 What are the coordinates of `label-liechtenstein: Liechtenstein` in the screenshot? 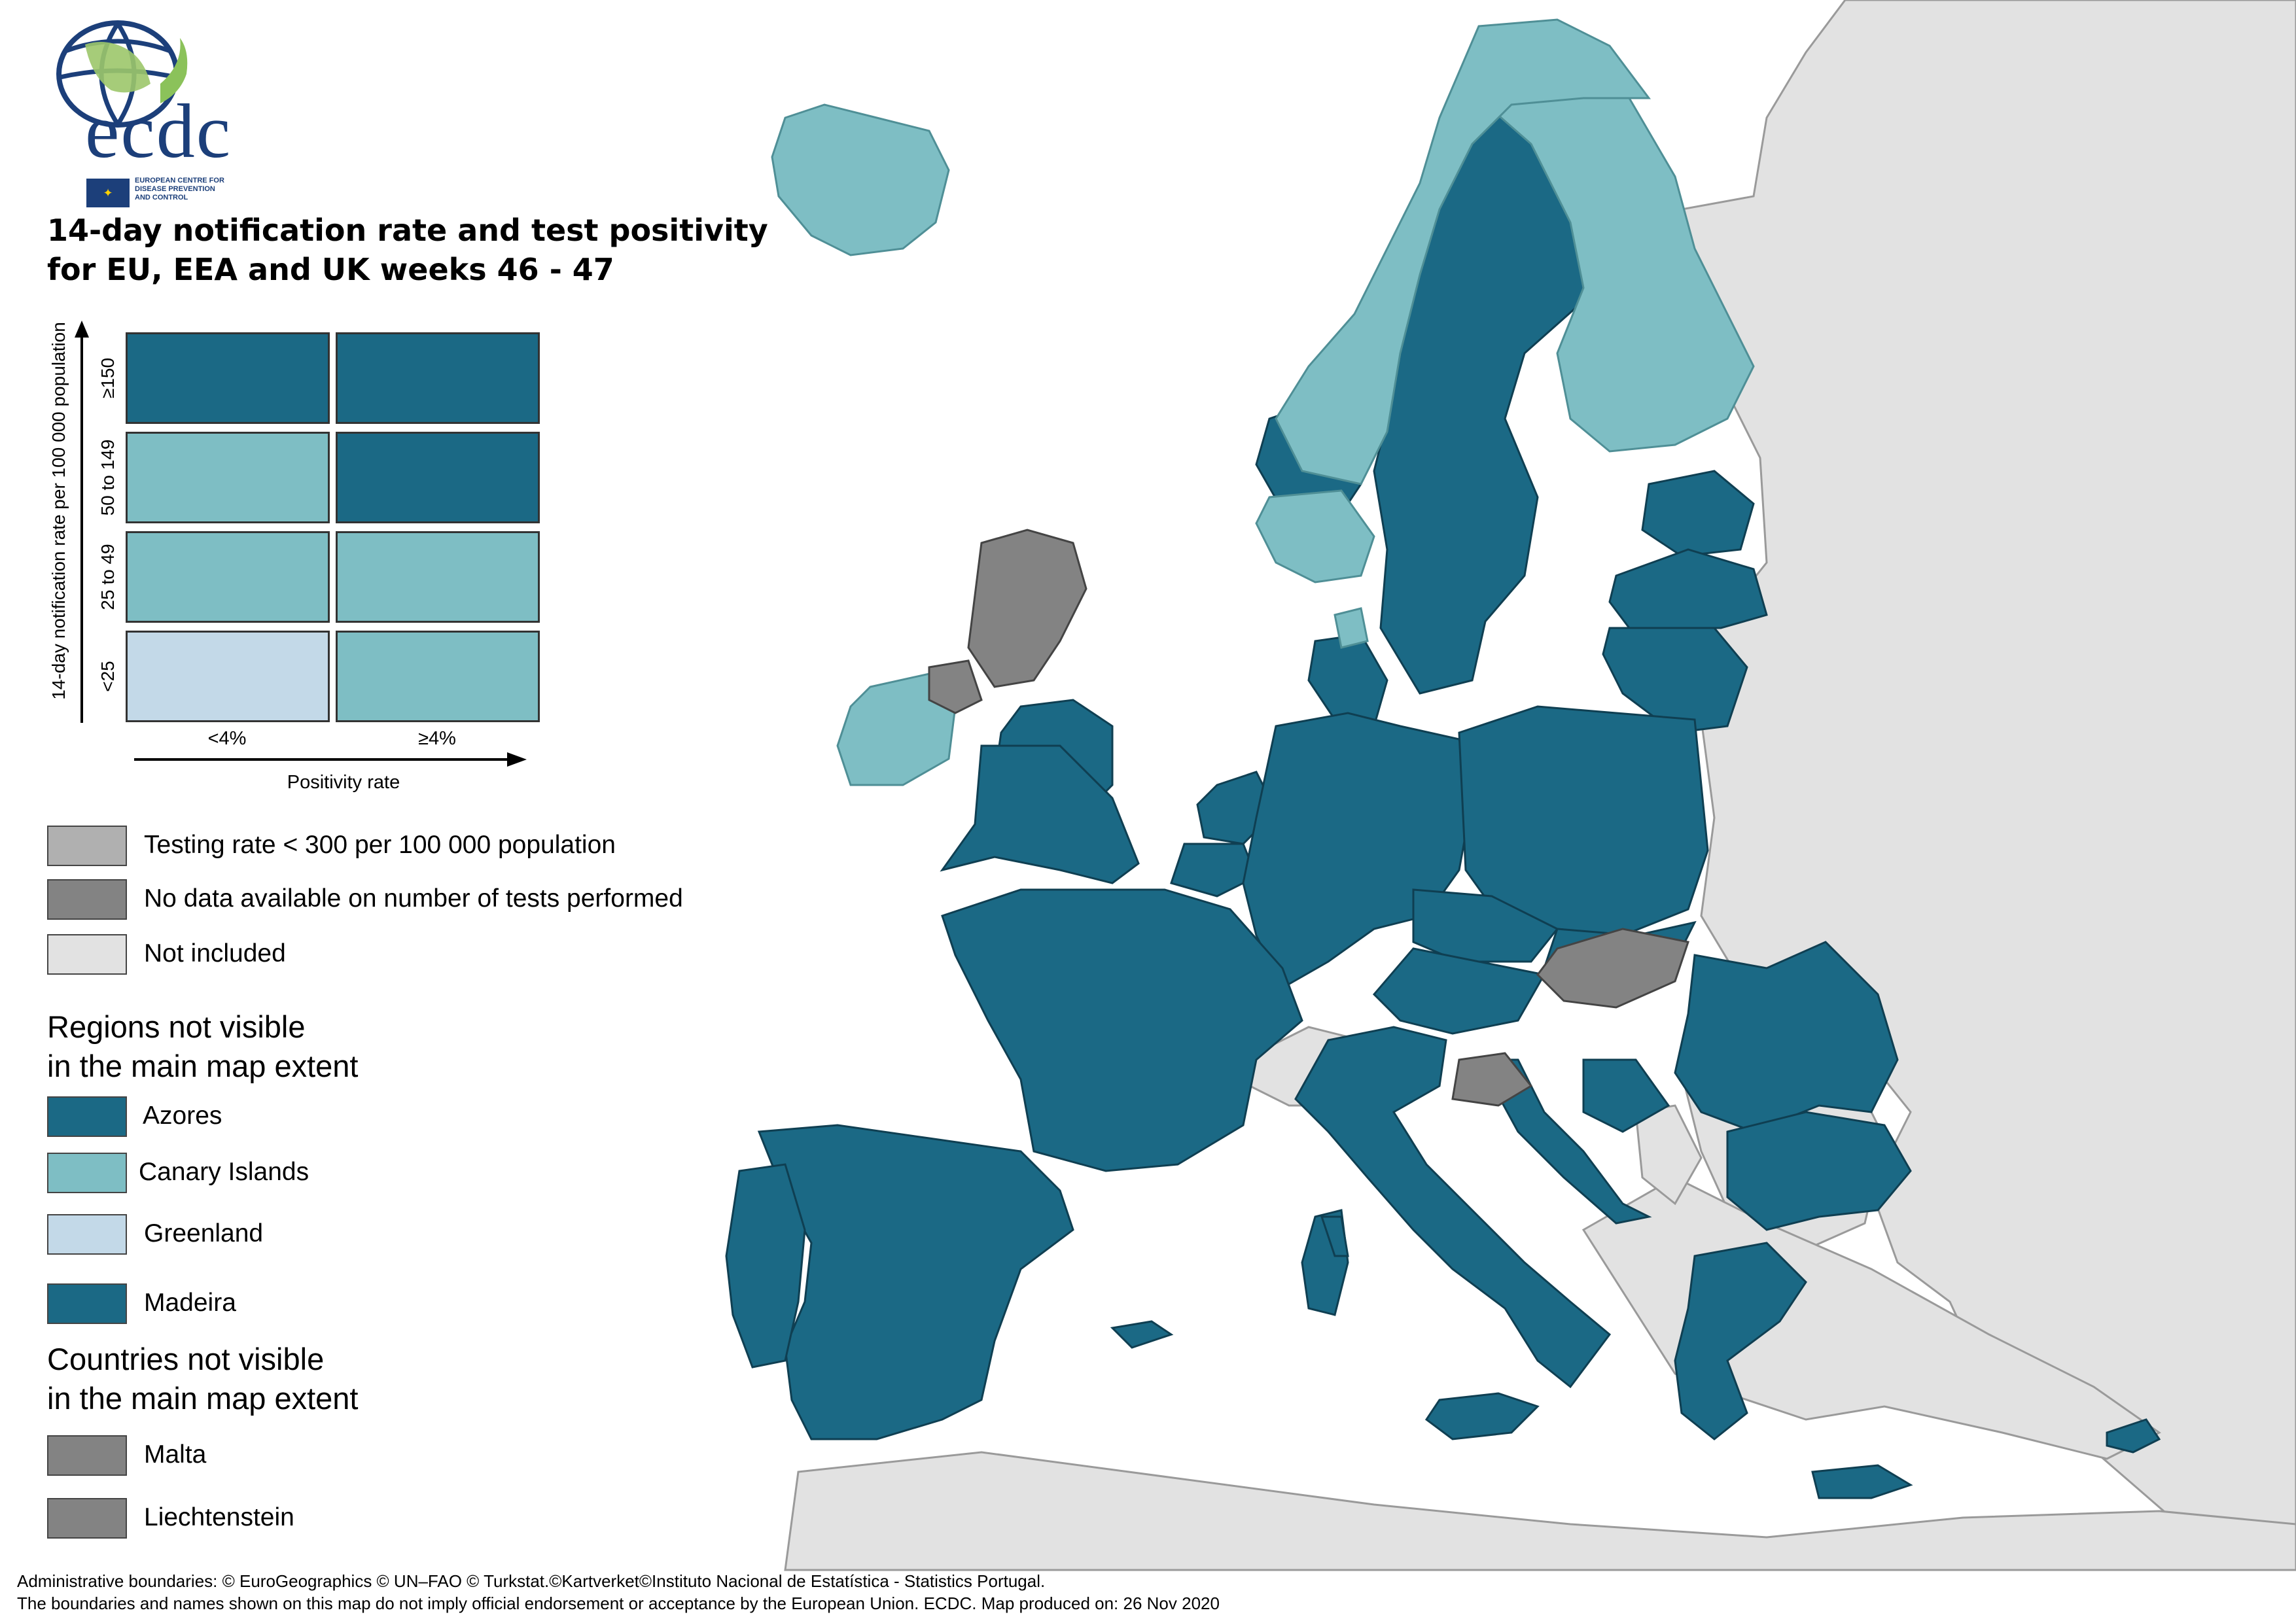 It's located at (219, 1517).